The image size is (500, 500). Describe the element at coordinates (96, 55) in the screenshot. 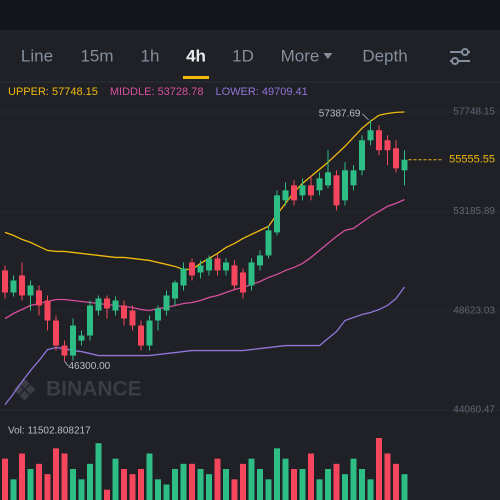

I see `tab: 15m` at that location.